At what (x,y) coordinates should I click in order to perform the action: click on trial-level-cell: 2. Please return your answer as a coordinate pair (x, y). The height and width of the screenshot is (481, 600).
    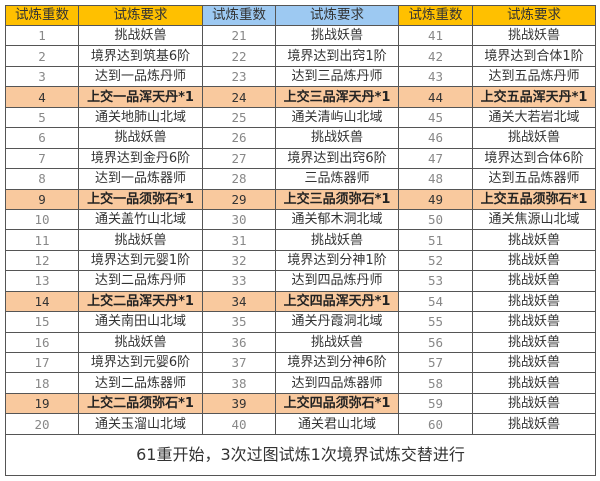
    Looking at the image, I should click on (42, 56).